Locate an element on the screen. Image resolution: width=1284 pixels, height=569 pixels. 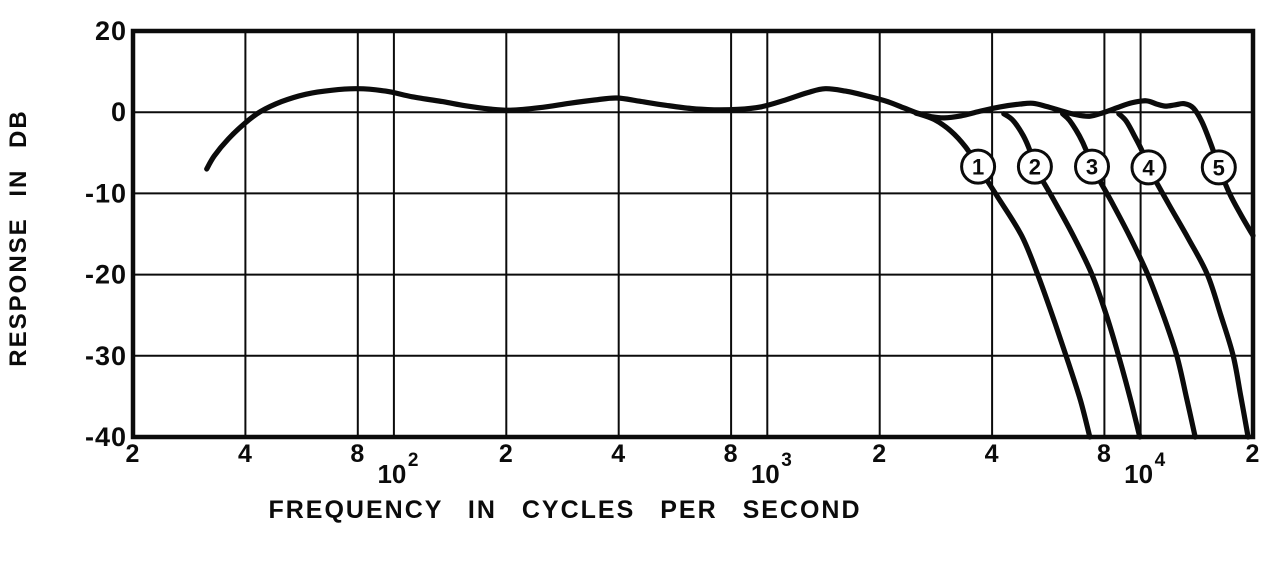
curve-marker-label-5: 5 is located at coordinates (1219, 167).